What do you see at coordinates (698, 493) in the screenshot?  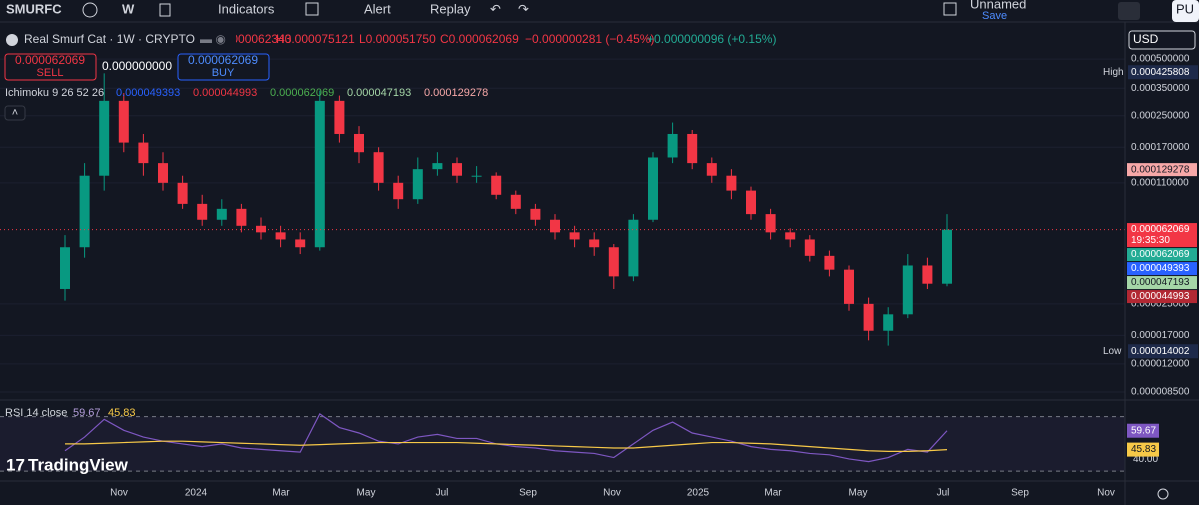 I see `x-tick-label: 2025` at bounding box center [698, 493].